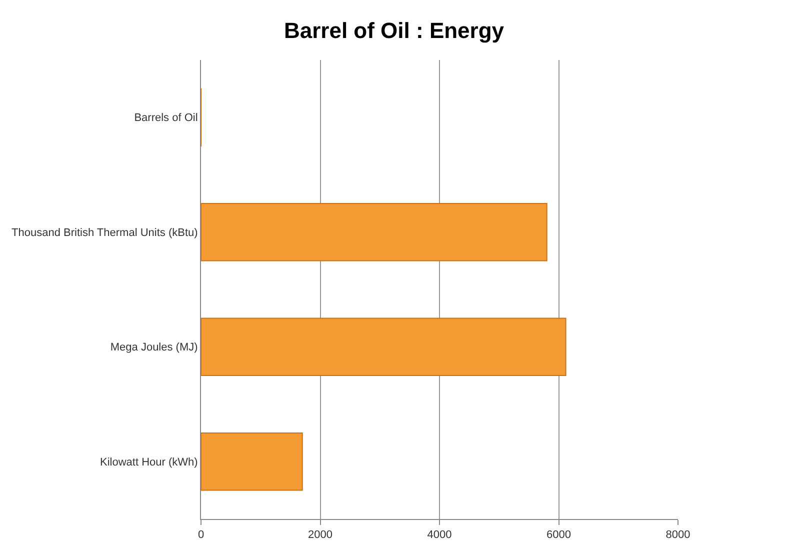 The height and width of the screenshot is (559, 788). I want to click on x-tick-label: 0, so click(201, 535).